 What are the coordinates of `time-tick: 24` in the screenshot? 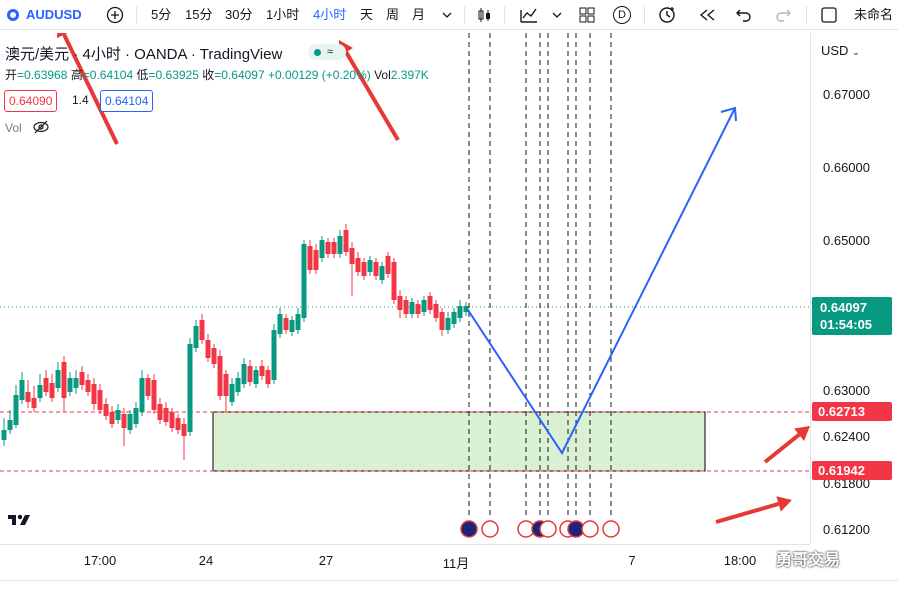 It's located at (206, 560).